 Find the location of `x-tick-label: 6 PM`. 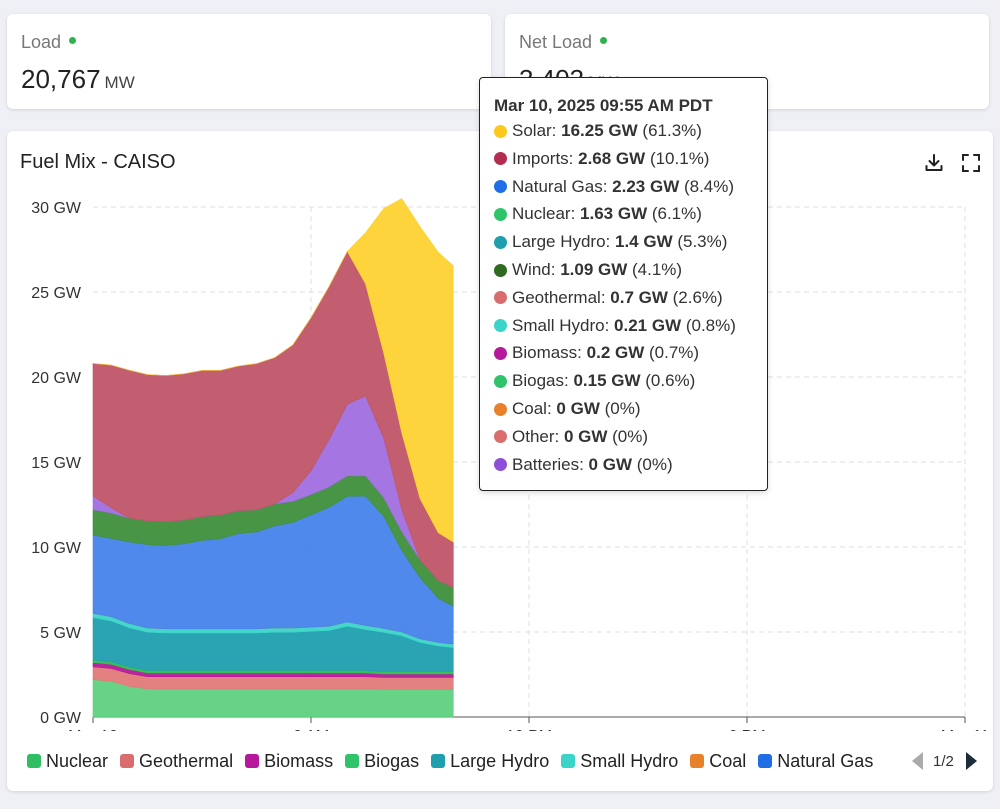

x-tick-label: 6 PM is located at coordinates (746, 729).